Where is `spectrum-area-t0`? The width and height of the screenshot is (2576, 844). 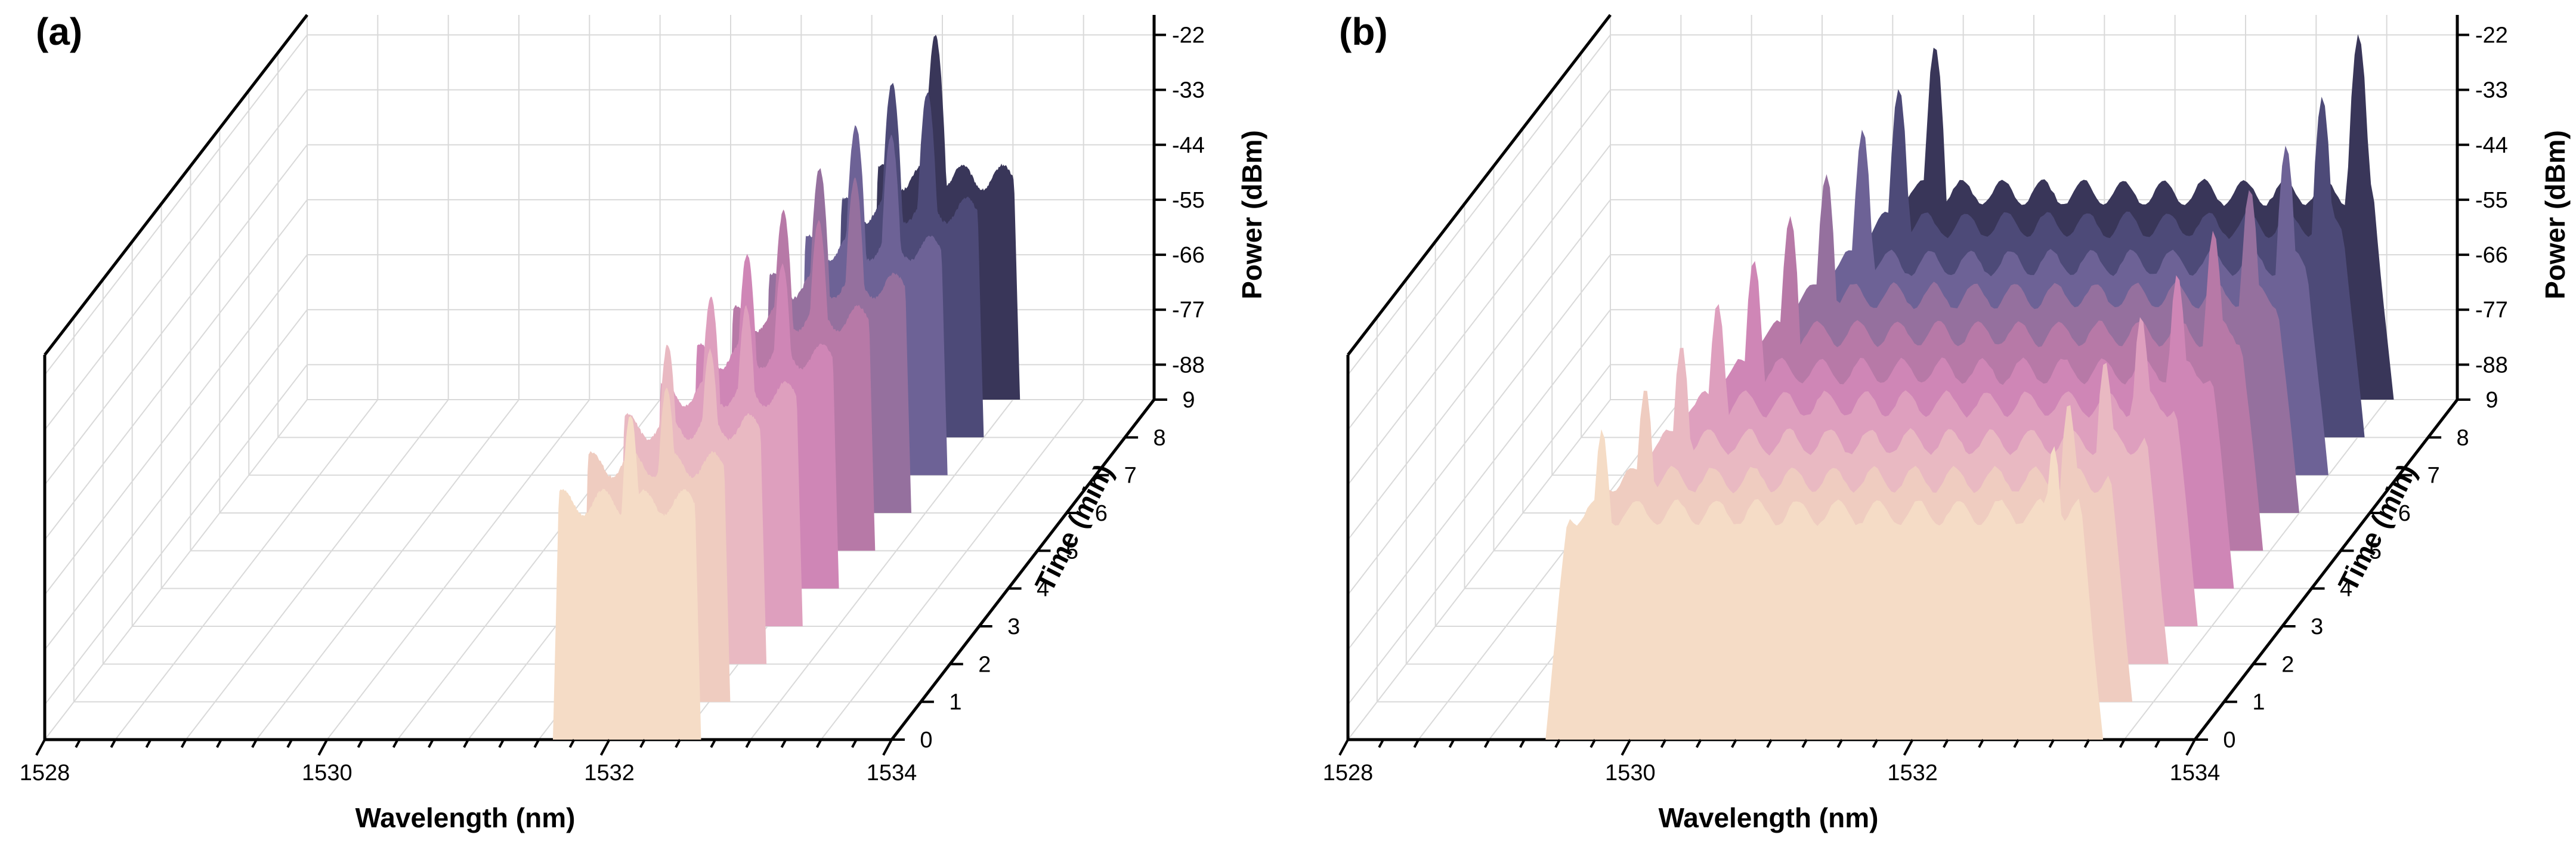 spectrum-area-t0 is located at coordinates (627, 578).